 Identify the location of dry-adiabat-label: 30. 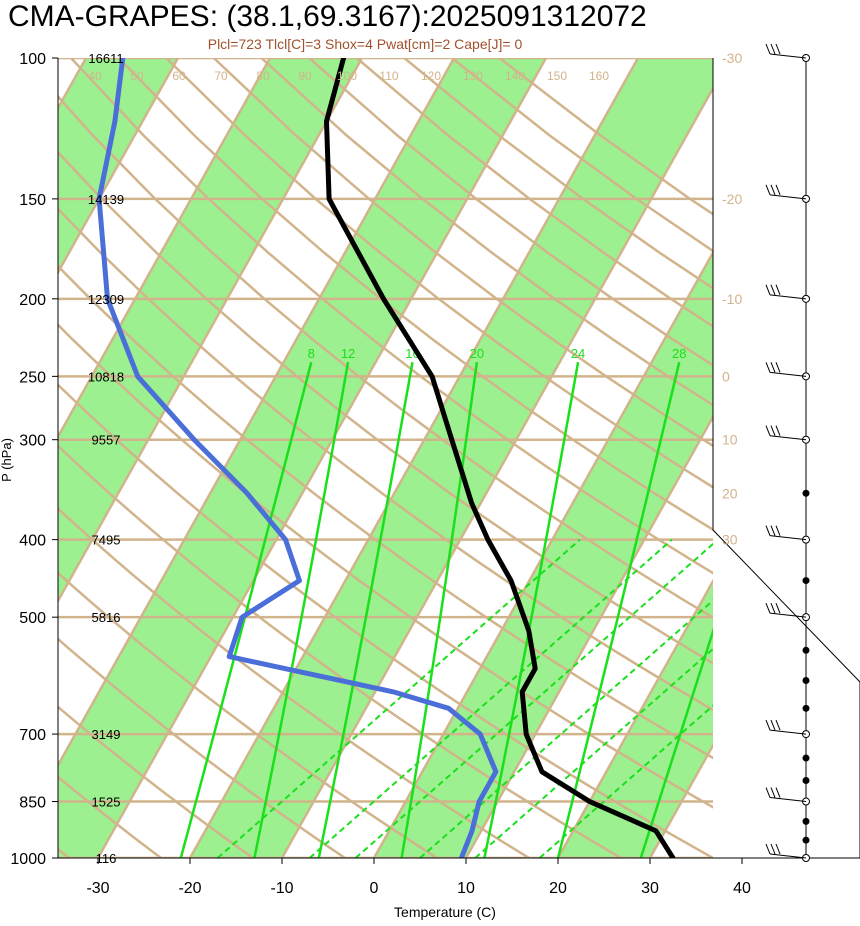
(730, 540).